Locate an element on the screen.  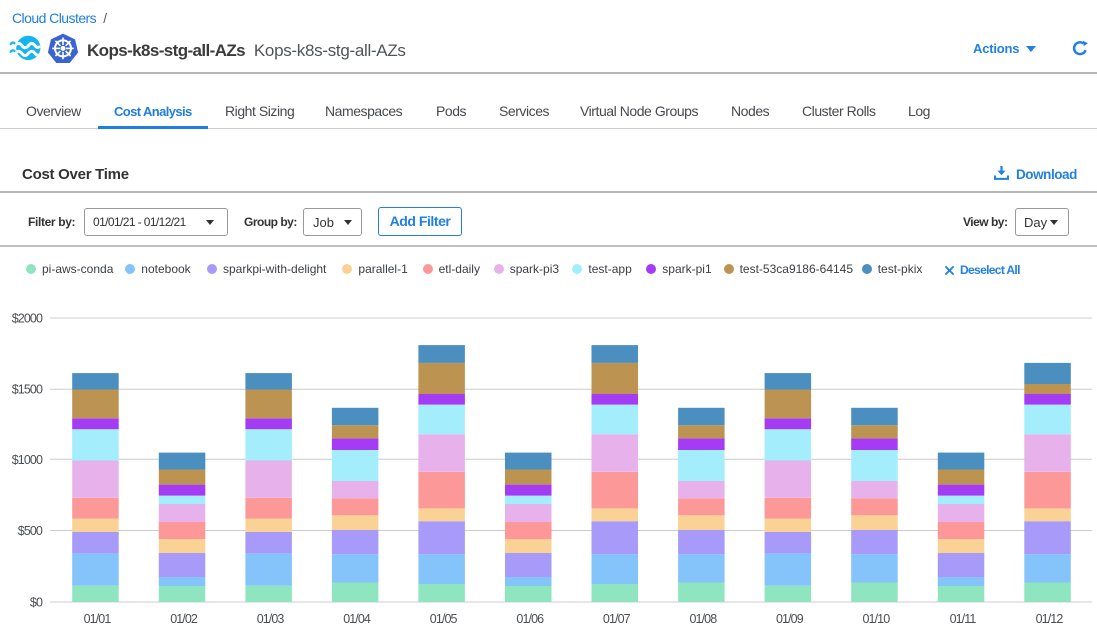
svg-text: 01/08 is located at coordinates (704, 619).